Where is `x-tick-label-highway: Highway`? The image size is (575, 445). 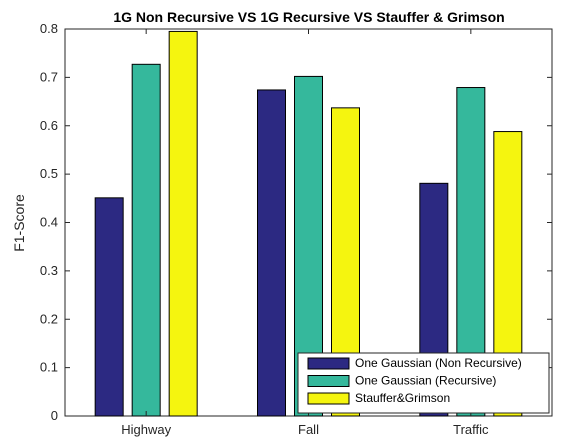
x-tick-label-highway: Highway is located at coordinates (146, 429).